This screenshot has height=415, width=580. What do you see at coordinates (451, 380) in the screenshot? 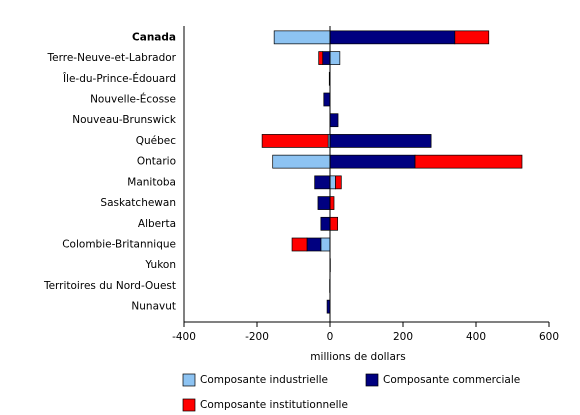
I see `legend-label: Composante commerciale` at bounding box center [451, 380].